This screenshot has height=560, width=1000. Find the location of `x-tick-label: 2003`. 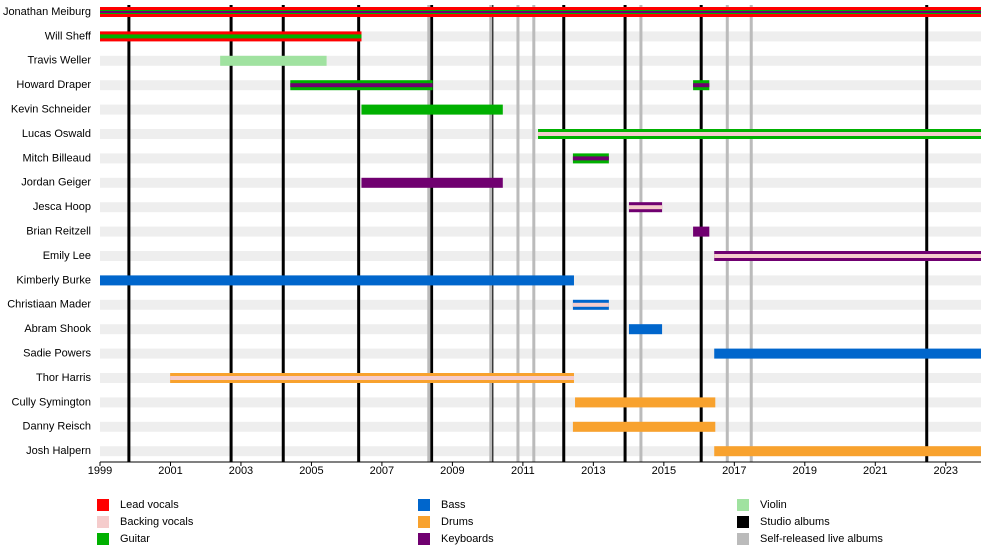

x-tick-label: 2003 is located at coordinates (241, 471).